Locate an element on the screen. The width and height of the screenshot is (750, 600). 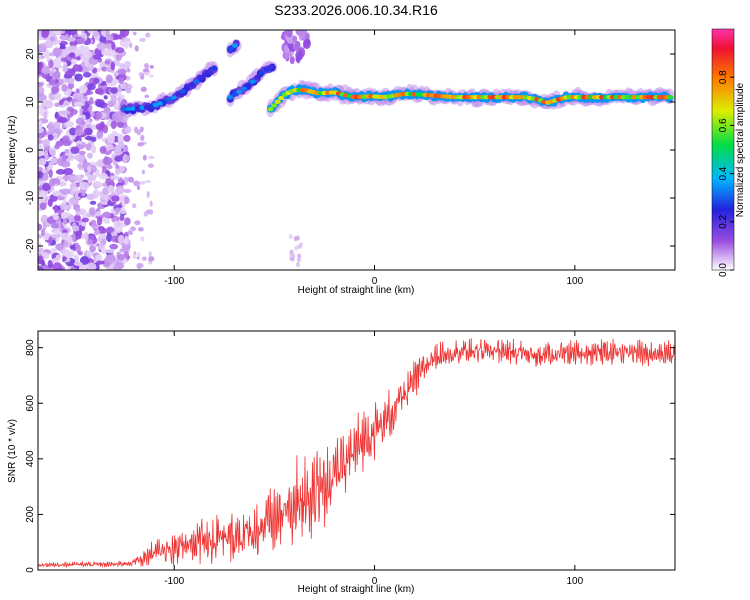
snr-x-axis-label: Height of straight line (km) is located at coordinates (356, 589).